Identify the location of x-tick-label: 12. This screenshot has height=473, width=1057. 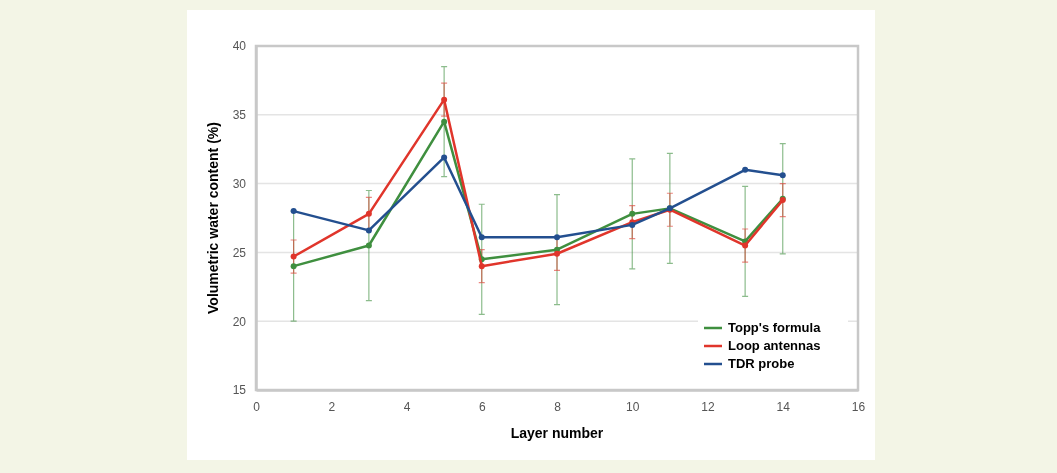
(708, 406).